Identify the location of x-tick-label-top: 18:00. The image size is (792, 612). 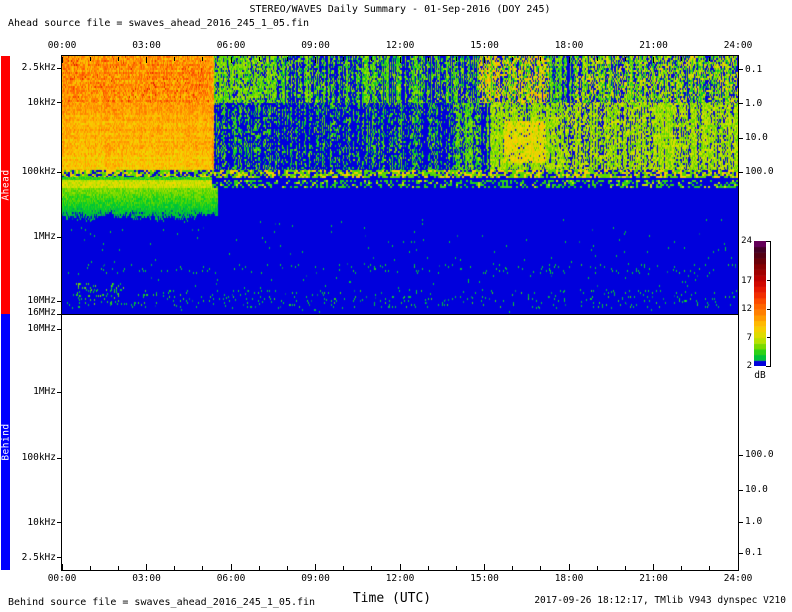
(569, 45).